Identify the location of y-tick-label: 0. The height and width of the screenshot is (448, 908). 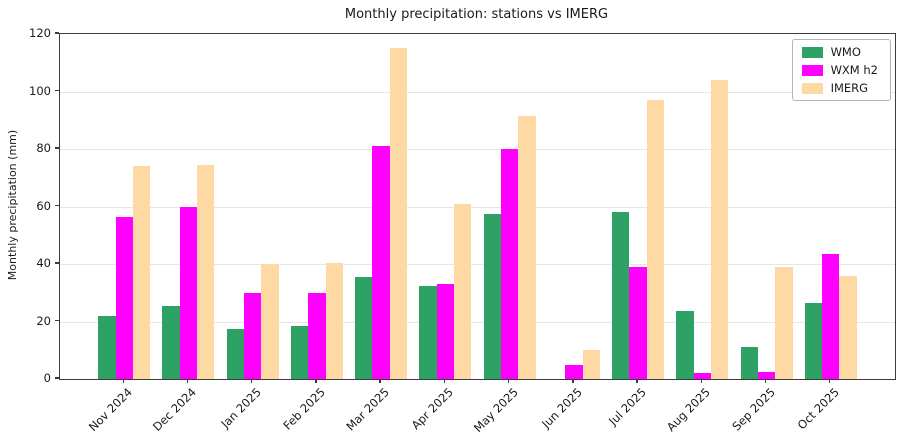
(47, 378).